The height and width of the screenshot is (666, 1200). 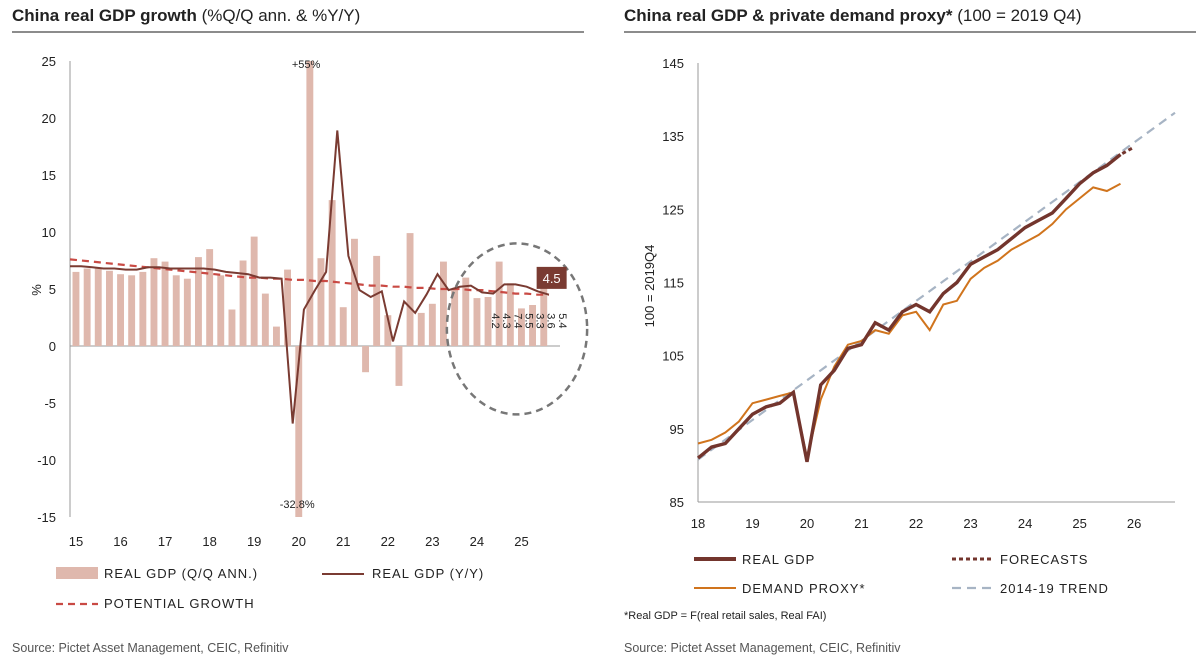 I want to click on legend-label-demand-proxy: DEMAND PROXY*, so click(x=804, y=588).